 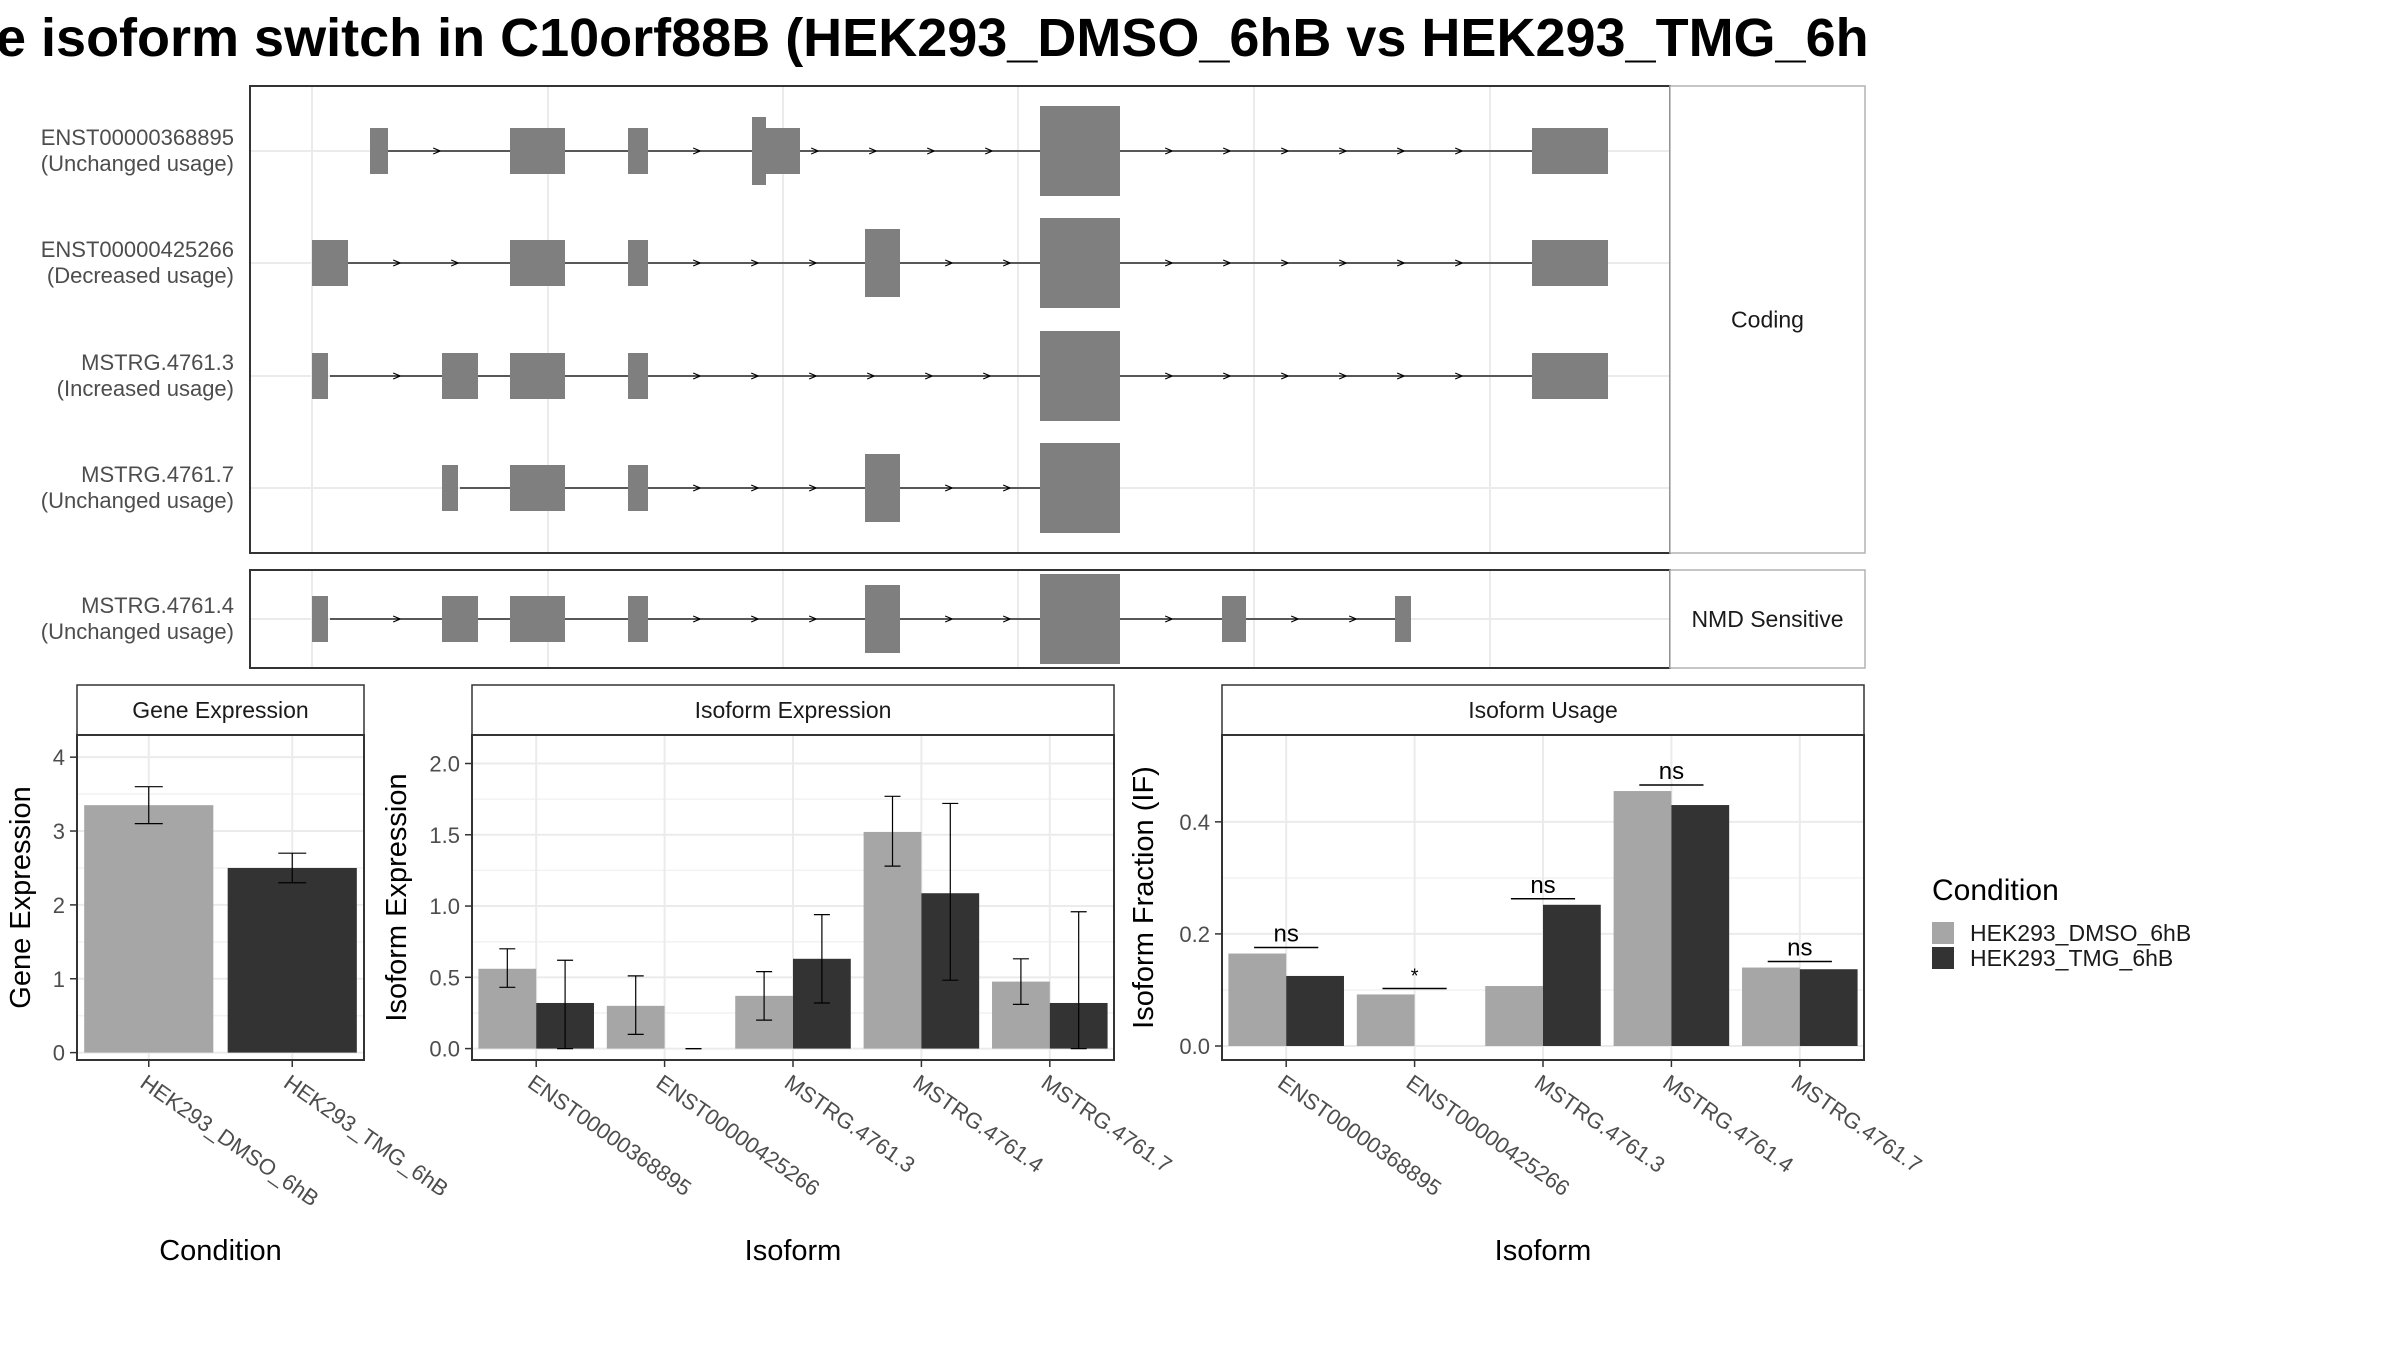 What do you see at coordinates (1995, 890) in the screenshot?
I see `legend-title: Condition` at bounding box center [1995, 890].